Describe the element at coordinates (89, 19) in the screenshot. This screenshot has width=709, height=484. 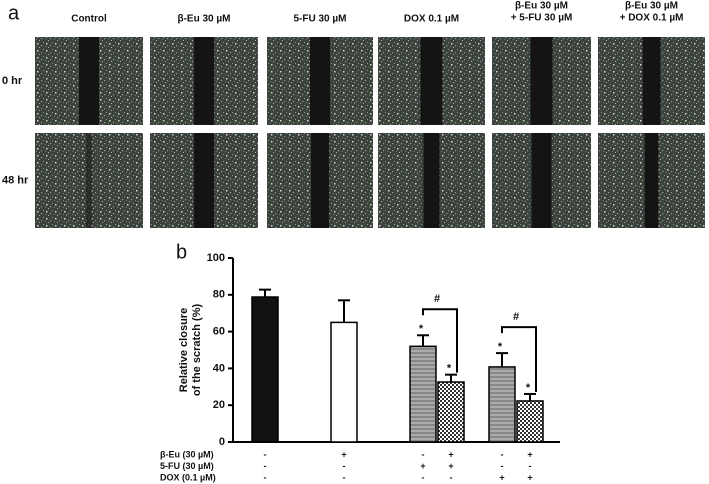
I see `column-label: Control` at that location.